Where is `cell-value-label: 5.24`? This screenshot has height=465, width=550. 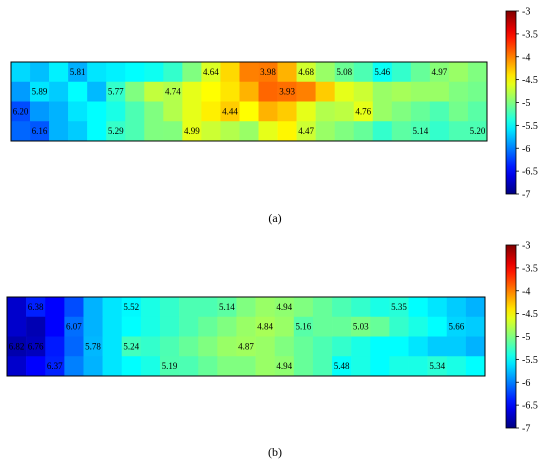 cell-value-label: 5.24 is located at coordinates (131, 346).